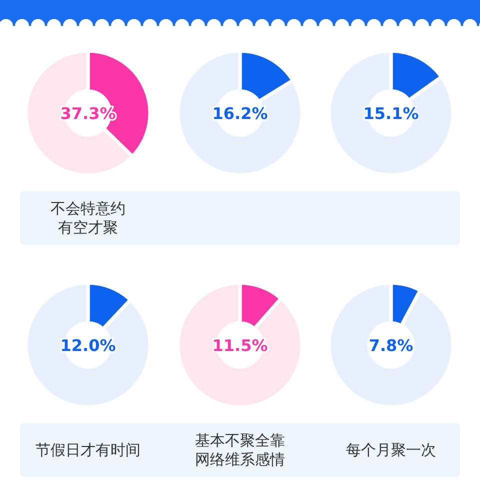 Image resolution: width=480 pixels, height=480 pixels. What do you see at coordinates (391, 345) in the screenshot?
I see `text: 7.8%` at bounding box center [391, 345].